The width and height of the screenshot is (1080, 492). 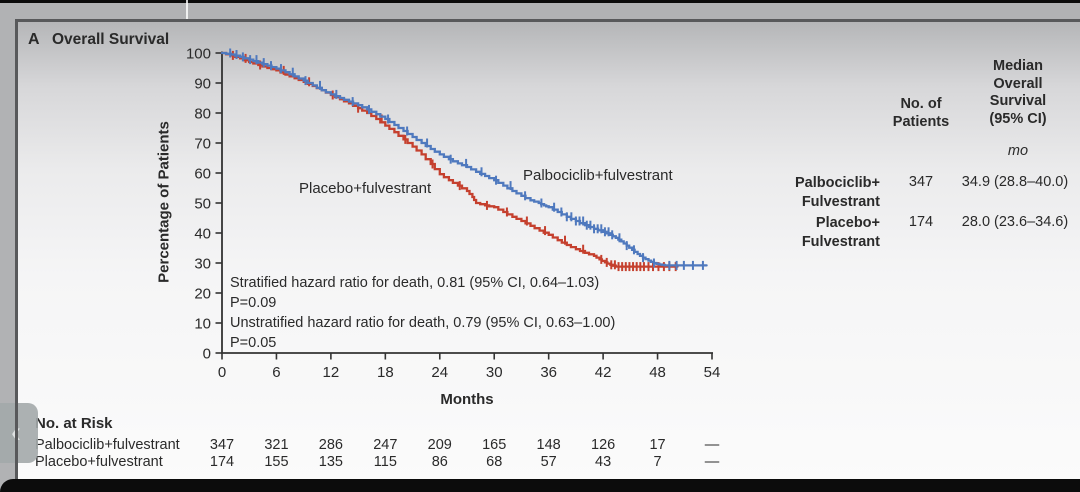 I want to click on risk-value: 68, so click(x=494, y=462).